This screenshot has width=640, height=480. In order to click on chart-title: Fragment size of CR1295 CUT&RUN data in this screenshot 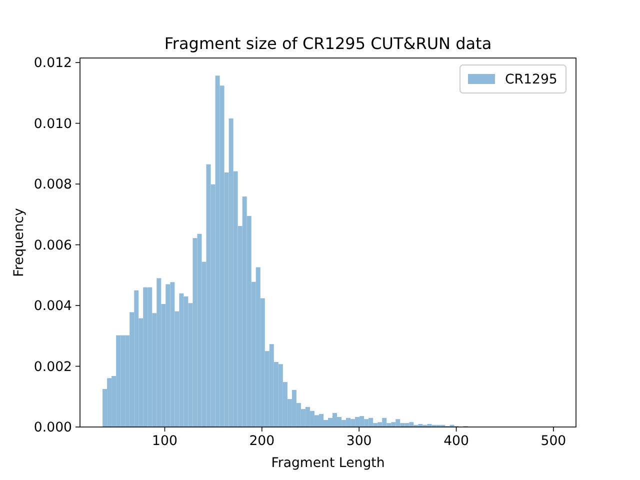, I will do `click(328, 43)`.